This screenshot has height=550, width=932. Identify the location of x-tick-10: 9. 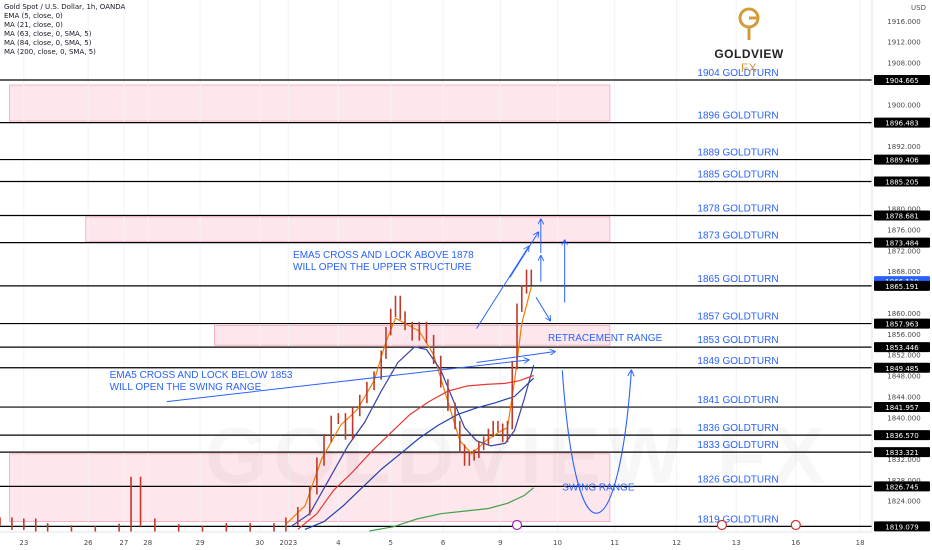
(500, 543).